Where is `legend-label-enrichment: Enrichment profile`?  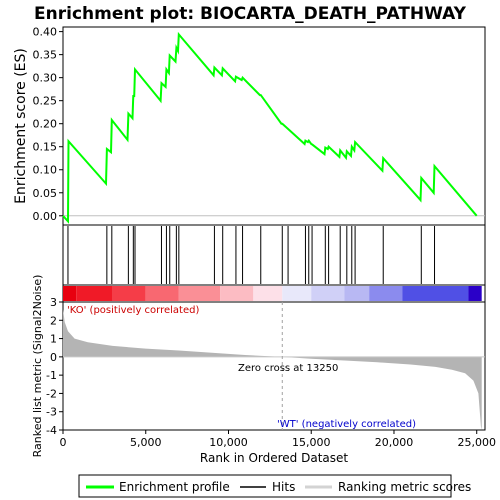
legend-label-enrichment: Enrichment profile is located at coordinates (174, 487).